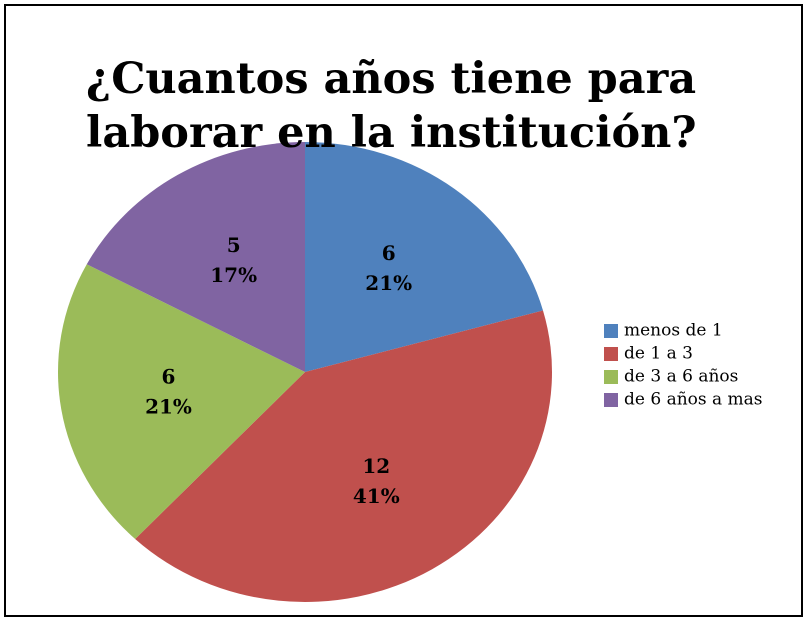 This screenshot has height=621, width=809. What do you see at coordinates (681, 377) in the screenshot?
I see `legend-label: de 3 a 6 años` at bounding box center [681, 377].